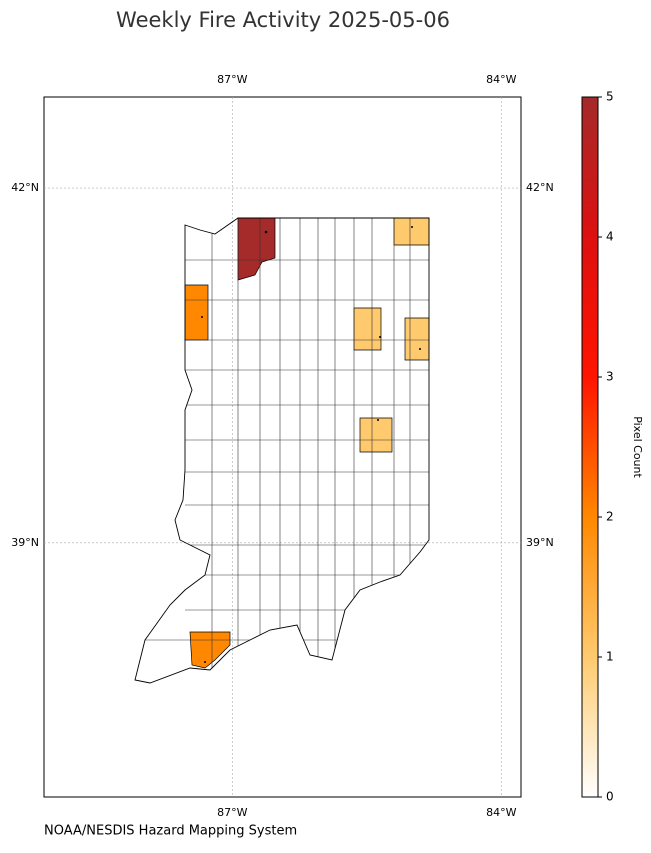 This screenshot has height=853, width=651. I want to click on source-note: NOAA/NESDIS Hazard Mapping System, so click(170, 831).